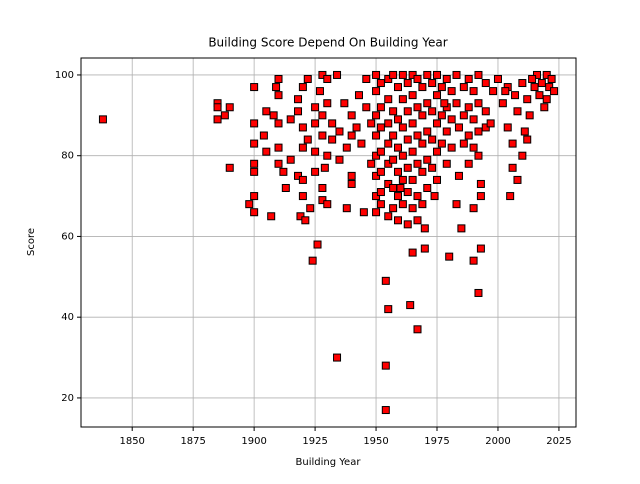 The width and height of the screenshot is (640, 484). What do you see at coordinates (497, 441) in the screenshot?
I see `x-tick-label: 2000` at bounding box center [497, 441].